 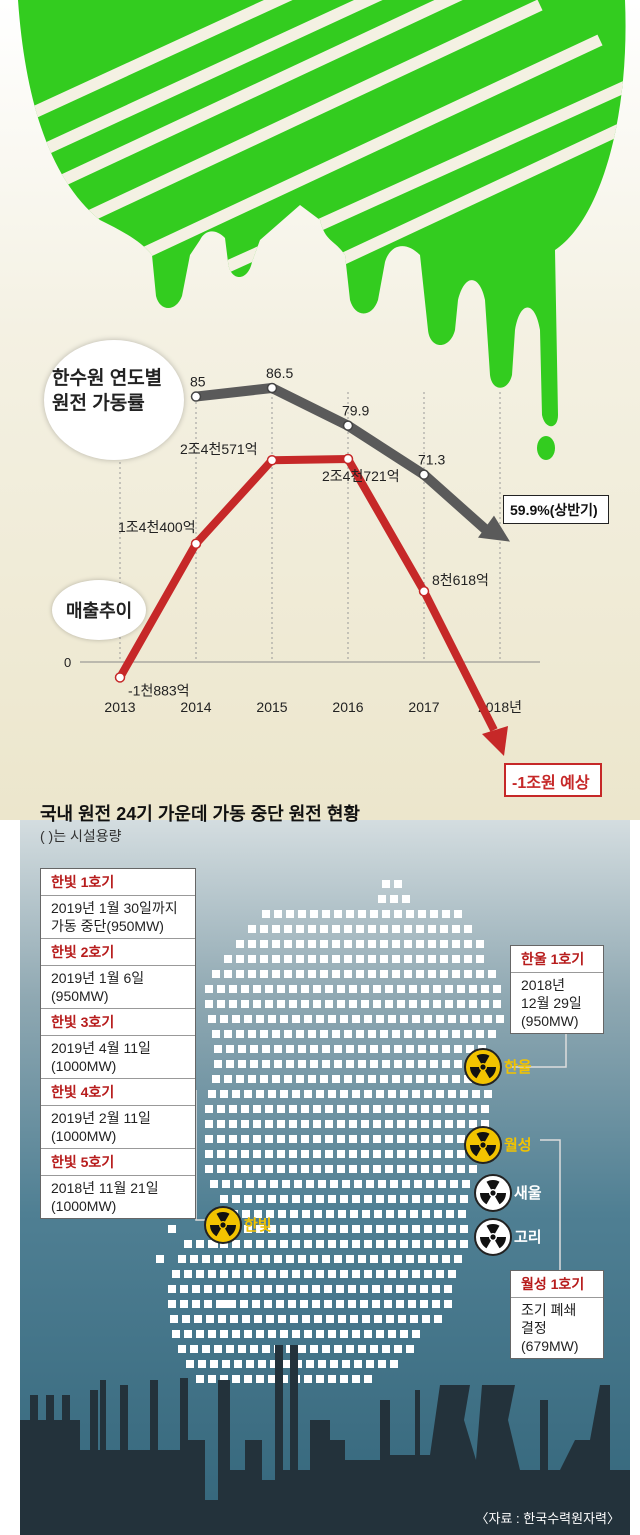 What do you see at coordinates (424, 591) in the screenshot?
I see `sales-point` at bounding box center [424, 591].